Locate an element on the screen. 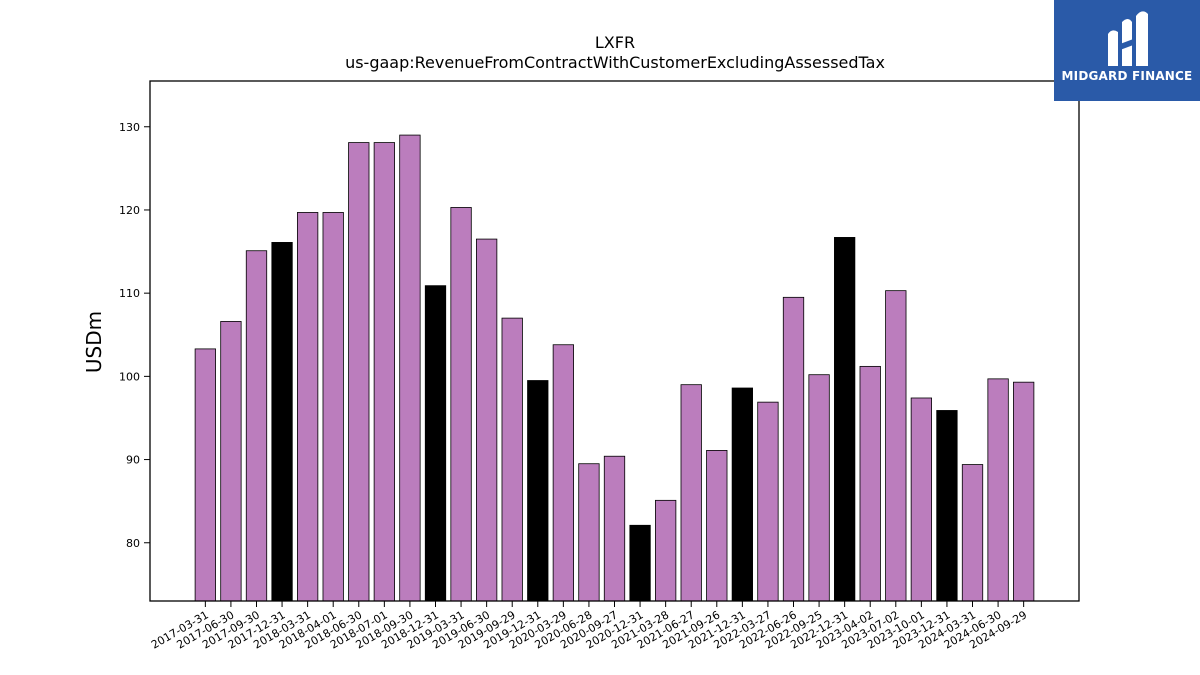 Image resolution: width=1200 pixels, height=675 pixels. brand-logo: MIDGARD FINANCE is located at coordinates (1127, 50).